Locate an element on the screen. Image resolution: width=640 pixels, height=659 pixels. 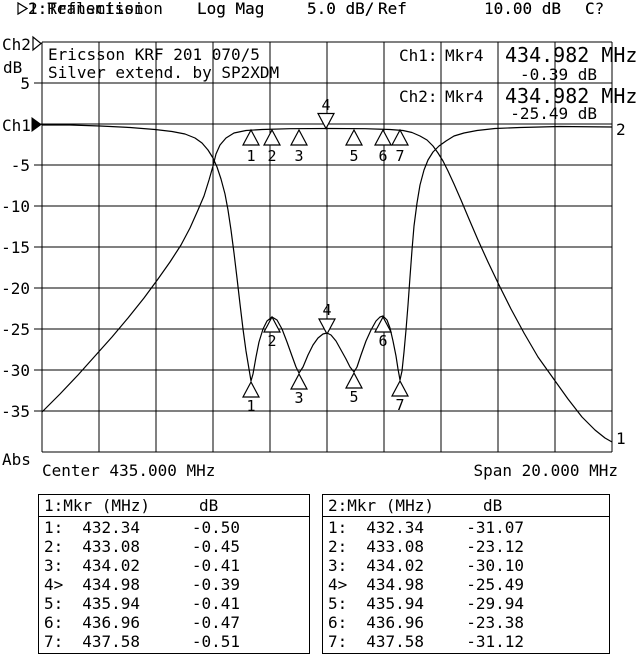
marker-number: 5: is located at coordinates (338, 603).